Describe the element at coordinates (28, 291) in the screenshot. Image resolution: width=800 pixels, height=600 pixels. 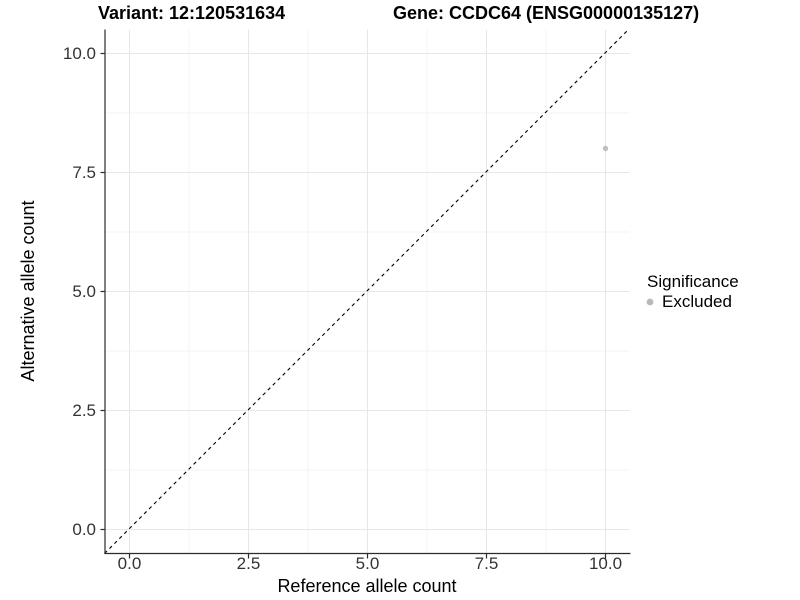
I see `y-axis-title: Alternative allele count` at that location.